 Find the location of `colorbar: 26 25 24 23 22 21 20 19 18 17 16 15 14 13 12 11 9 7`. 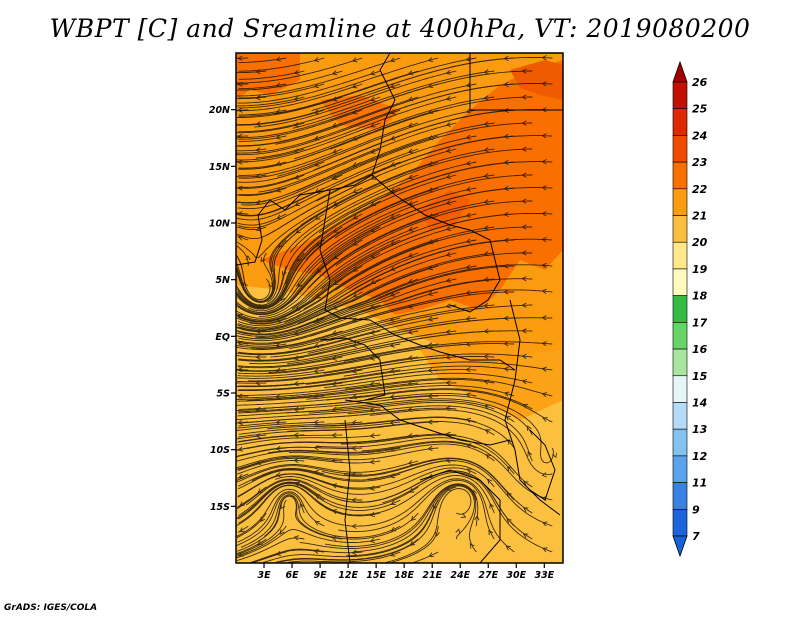

colorbar: 26 25 24 23 22 21 20 19 18 17 16 15 14 13 12 11 9 7 is located at coordinates (690, 309).